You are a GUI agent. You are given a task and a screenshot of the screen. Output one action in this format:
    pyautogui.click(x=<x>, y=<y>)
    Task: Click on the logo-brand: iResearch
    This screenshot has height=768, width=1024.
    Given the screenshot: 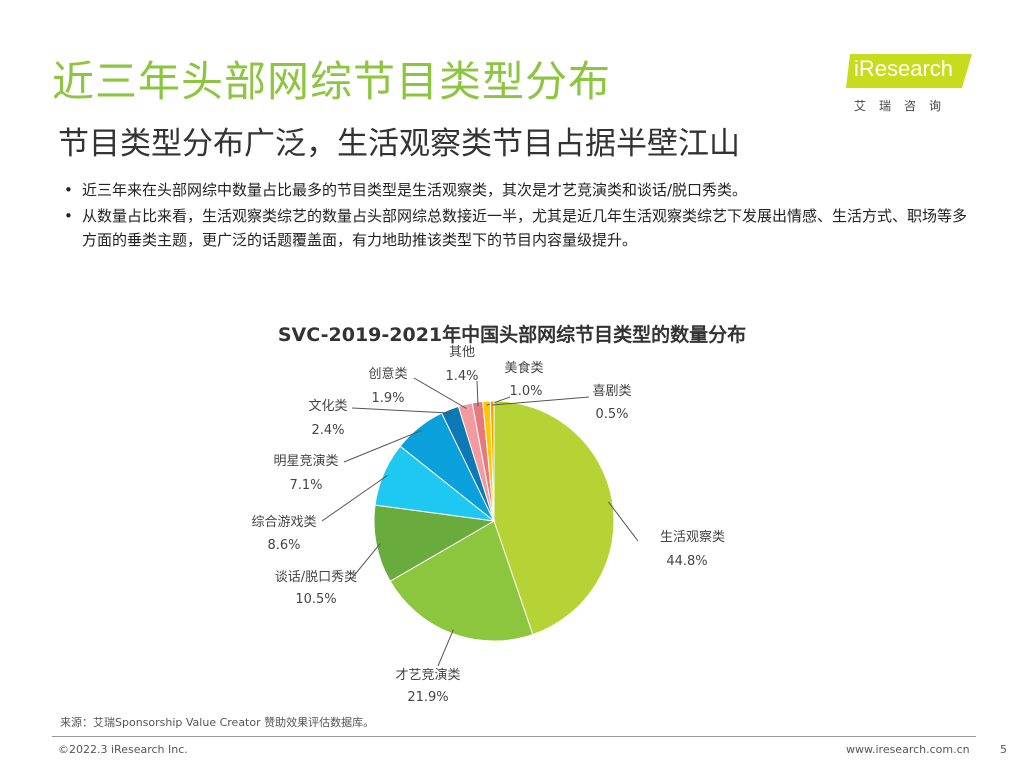 What is the action you would take?
    pyautogui.click(x=904, y=68)
    